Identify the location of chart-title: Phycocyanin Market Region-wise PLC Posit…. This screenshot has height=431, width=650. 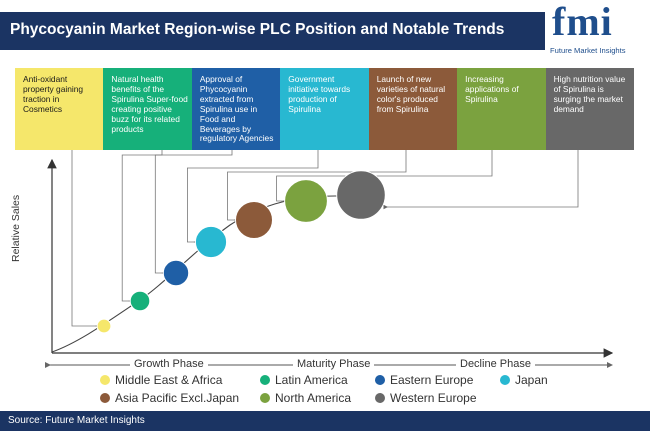
(257, 29).